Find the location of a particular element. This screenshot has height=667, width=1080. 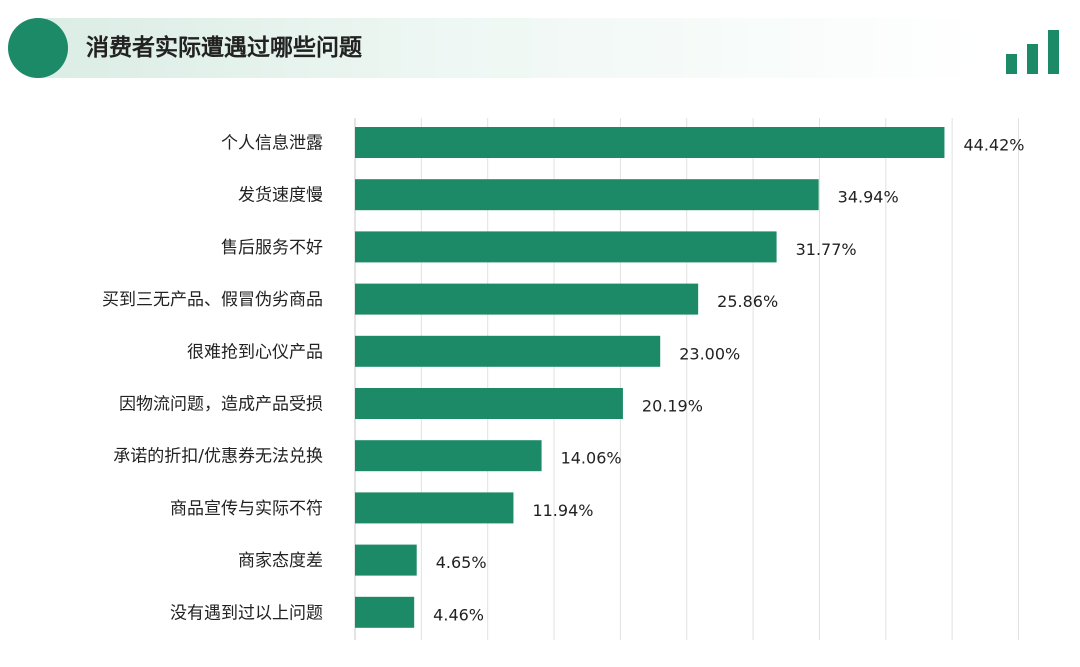

category-label: 很难抢到心仪产品 is located at coordinates (255, 352).